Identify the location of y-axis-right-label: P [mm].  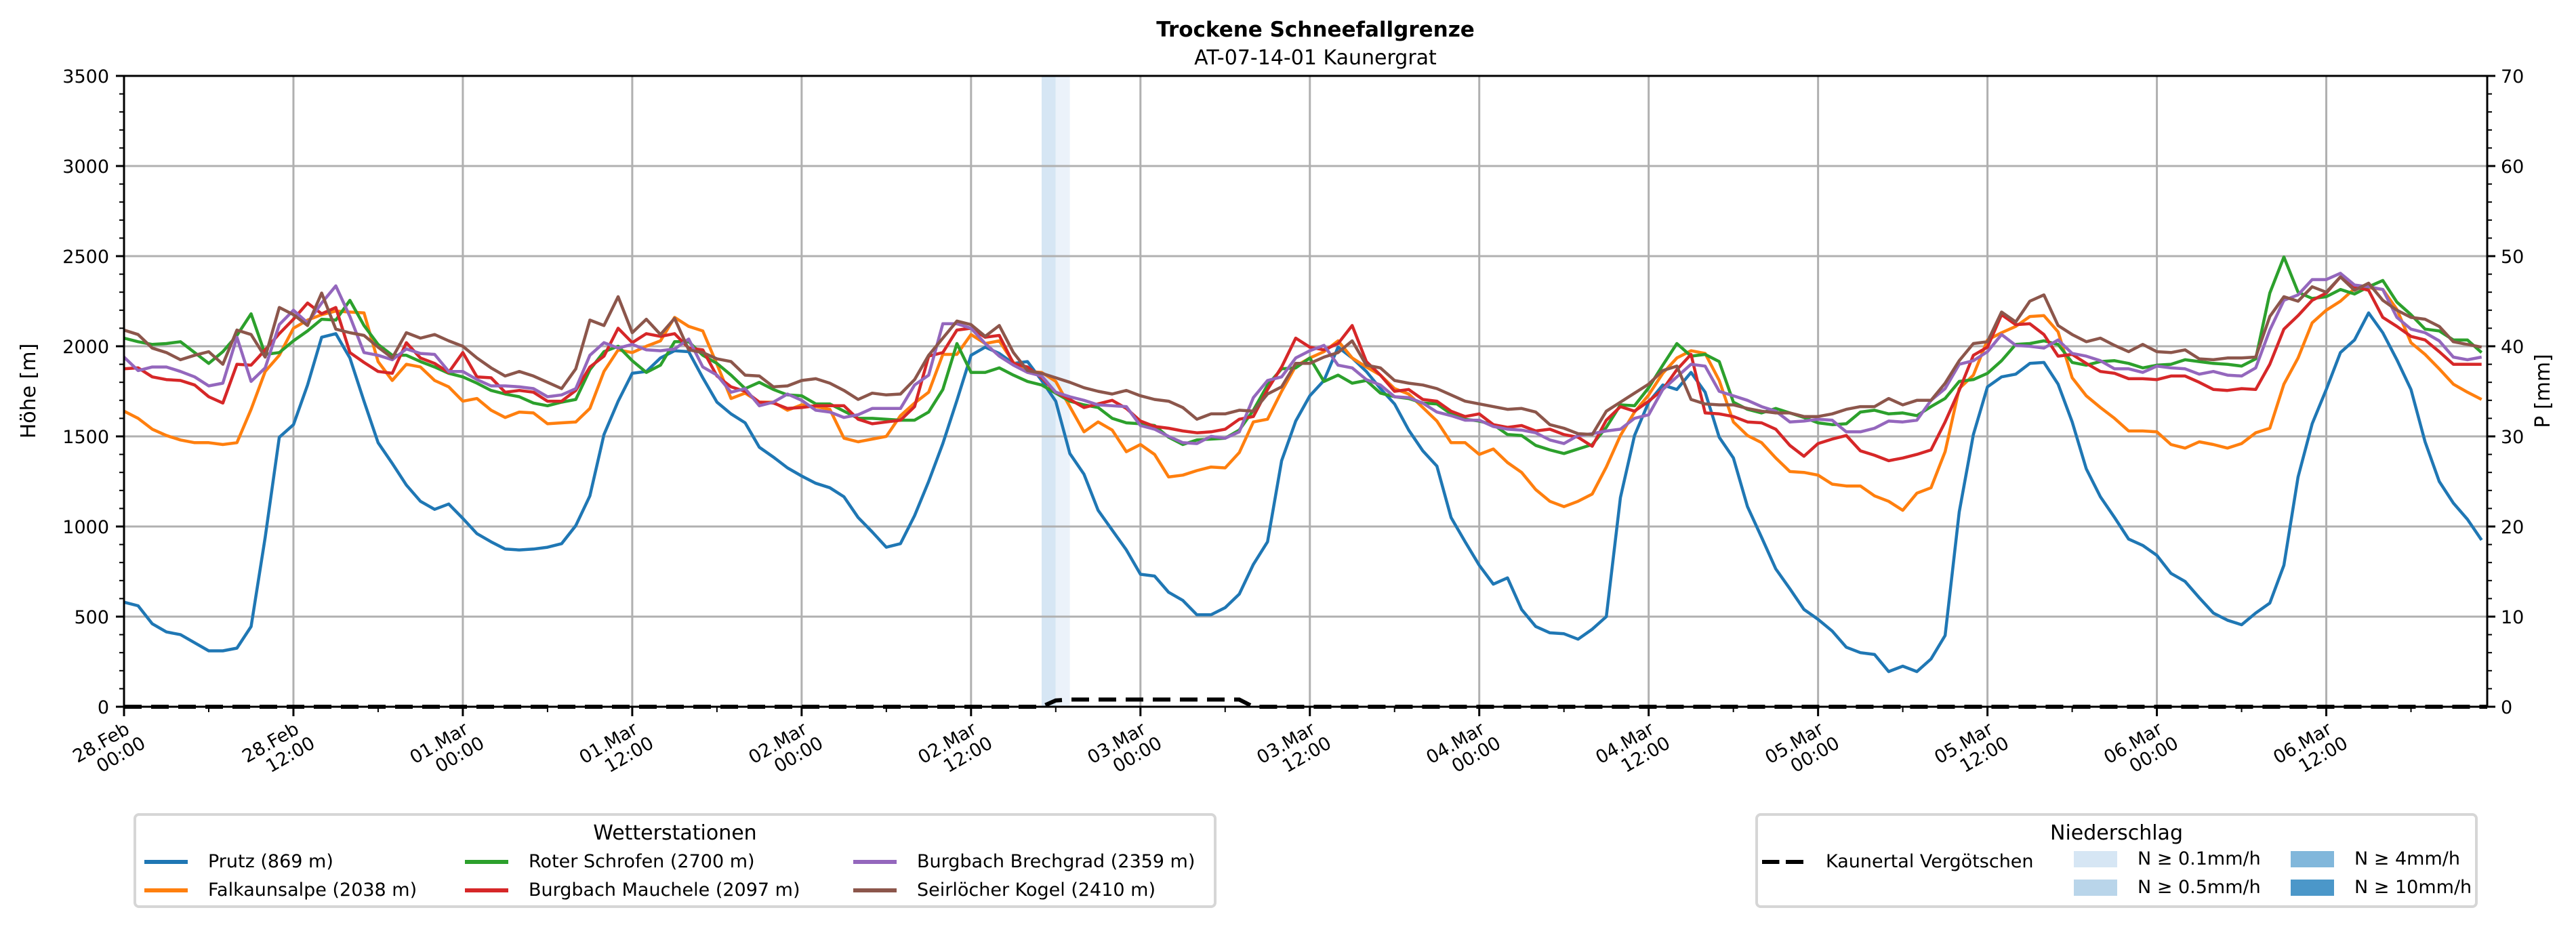
(2543, 391).